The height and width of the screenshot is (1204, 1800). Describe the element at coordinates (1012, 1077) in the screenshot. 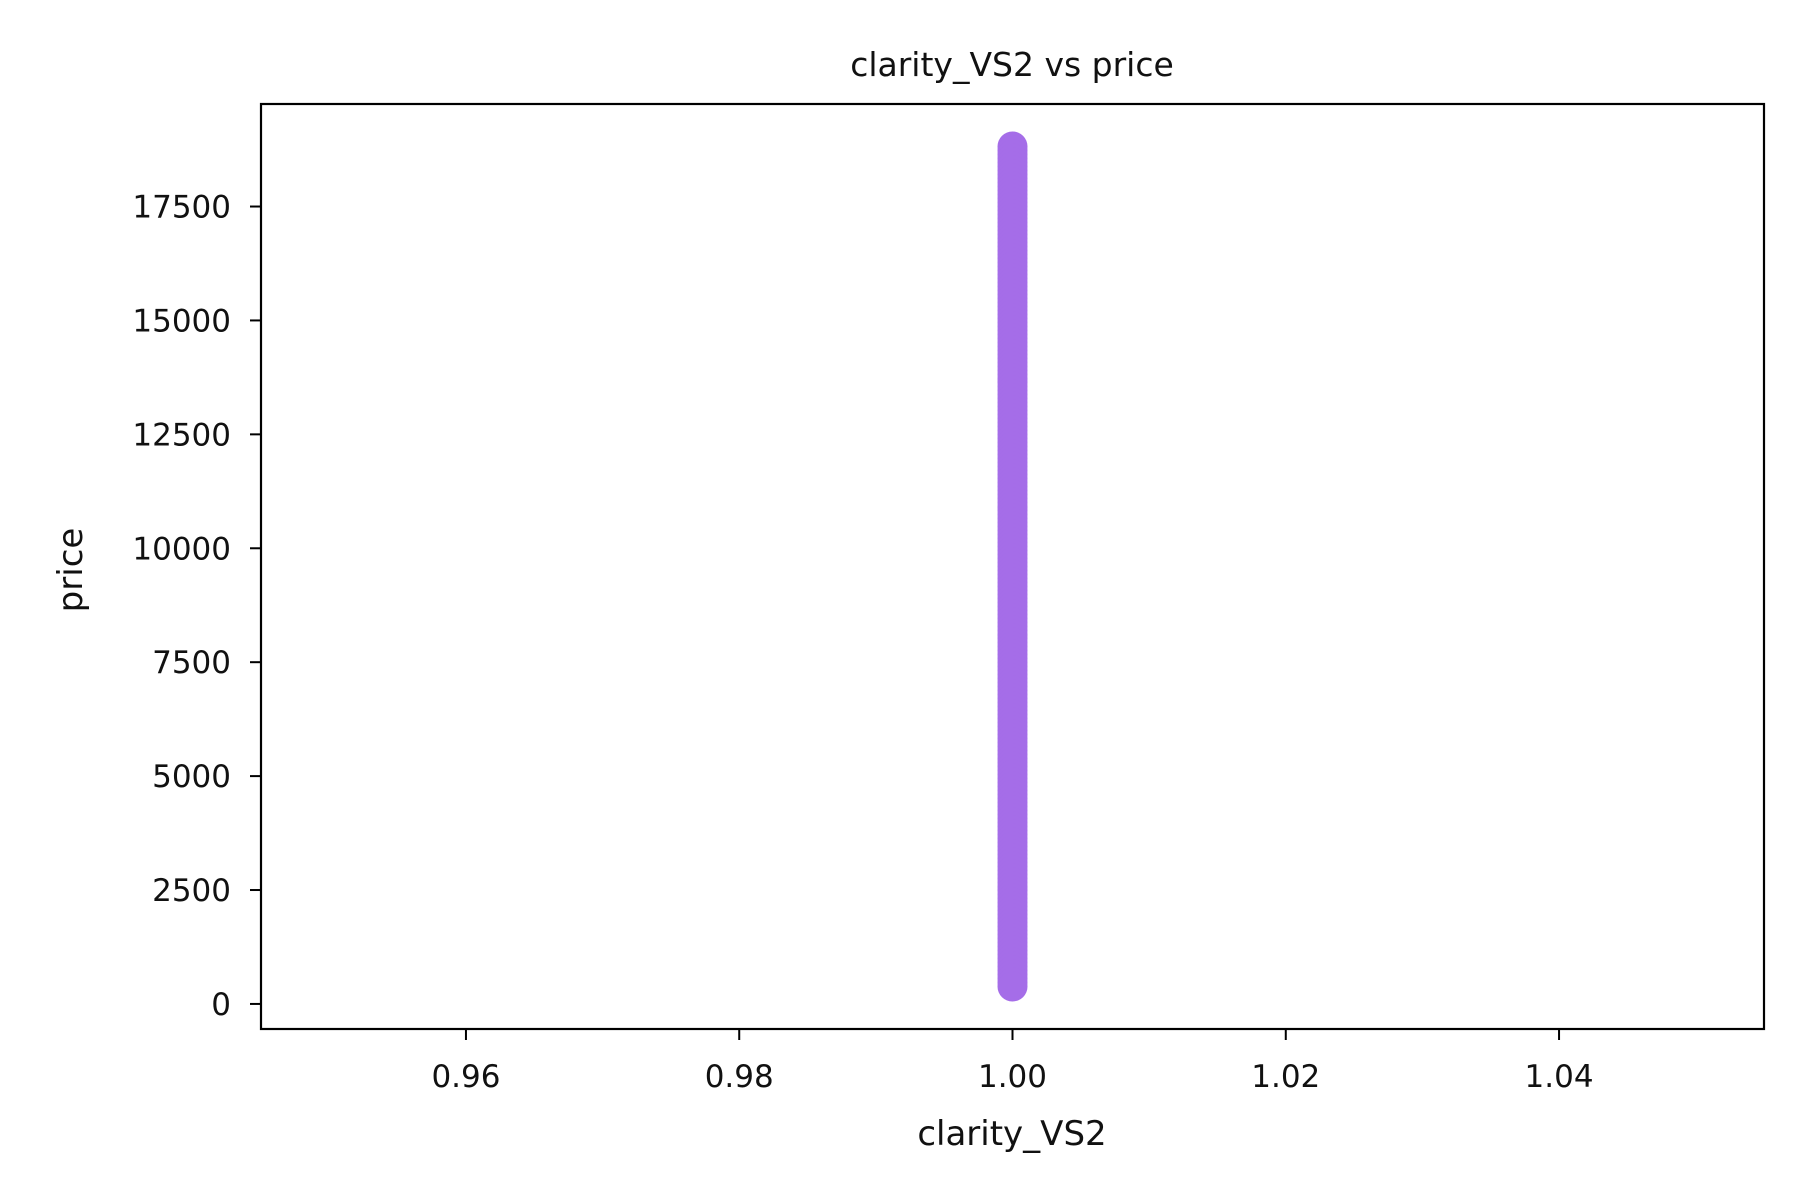

I see `x-tick-label: 1.00` at that location.